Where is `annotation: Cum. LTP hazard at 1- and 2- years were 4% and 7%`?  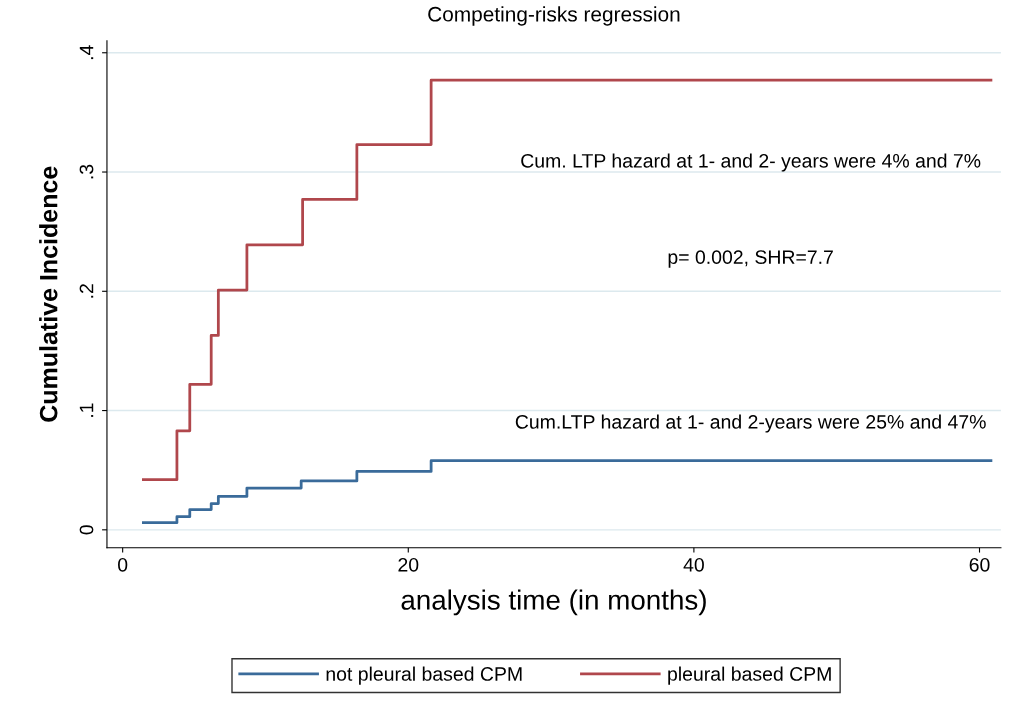 annotation: Cum. LTP hazard at 1- and 2- years were 4% and 7% is located at coordinates (751, 162).